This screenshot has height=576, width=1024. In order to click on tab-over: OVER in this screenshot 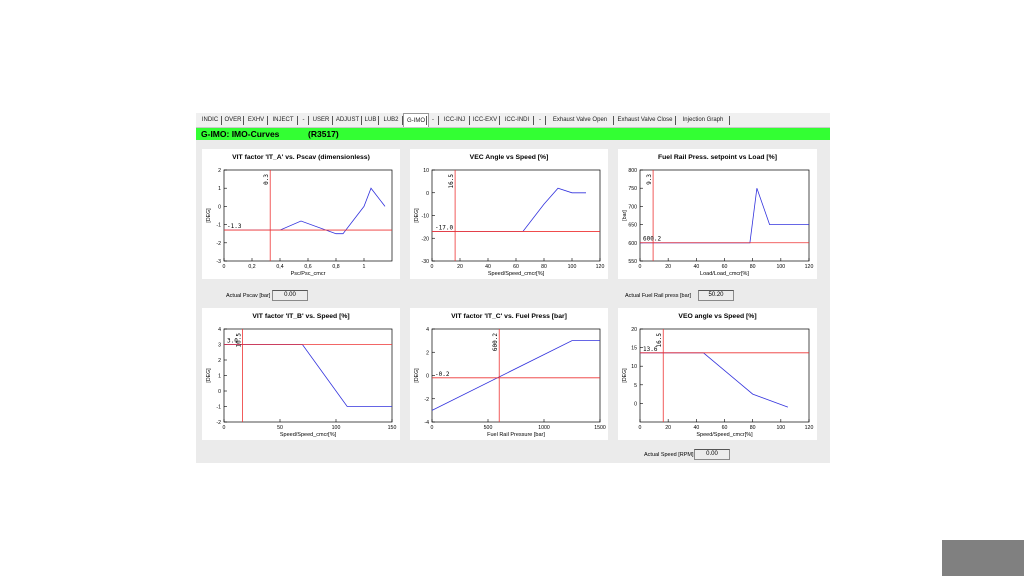, I will do `click(233, 120)`.